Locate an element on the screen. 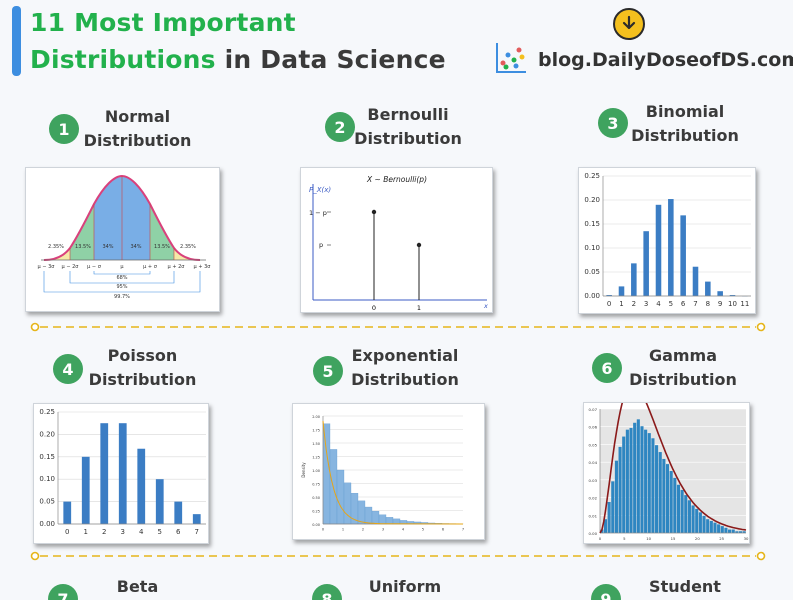  normal-pct-2: 13.5% is located at coordinates (83, 247).